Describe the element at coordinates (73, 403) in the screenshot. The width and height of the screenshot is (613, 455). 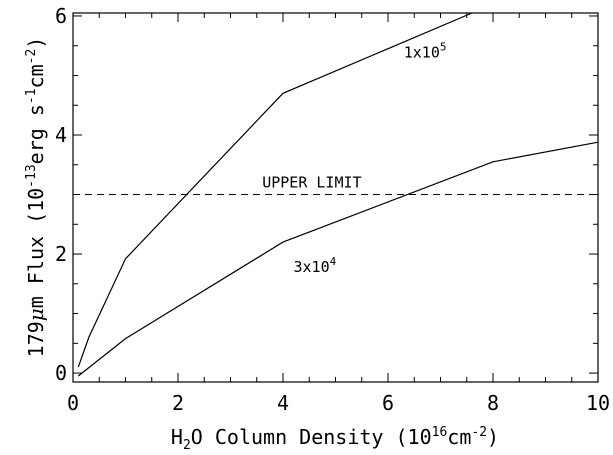
I see `x-tick-label: 0` at that location.